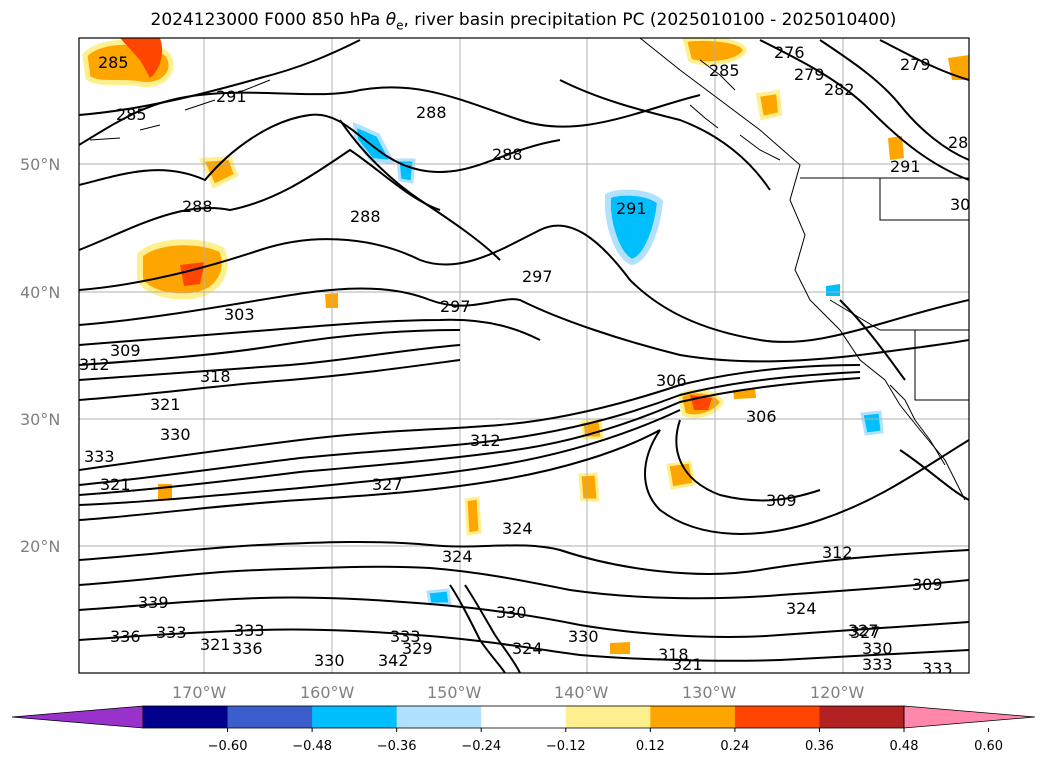 The height and width of the screenshot is (767, 1047). What do you see at coordinates (960, 204) in the screenshot?
I see `contour-label: 30` at bounding box center [960, 204].